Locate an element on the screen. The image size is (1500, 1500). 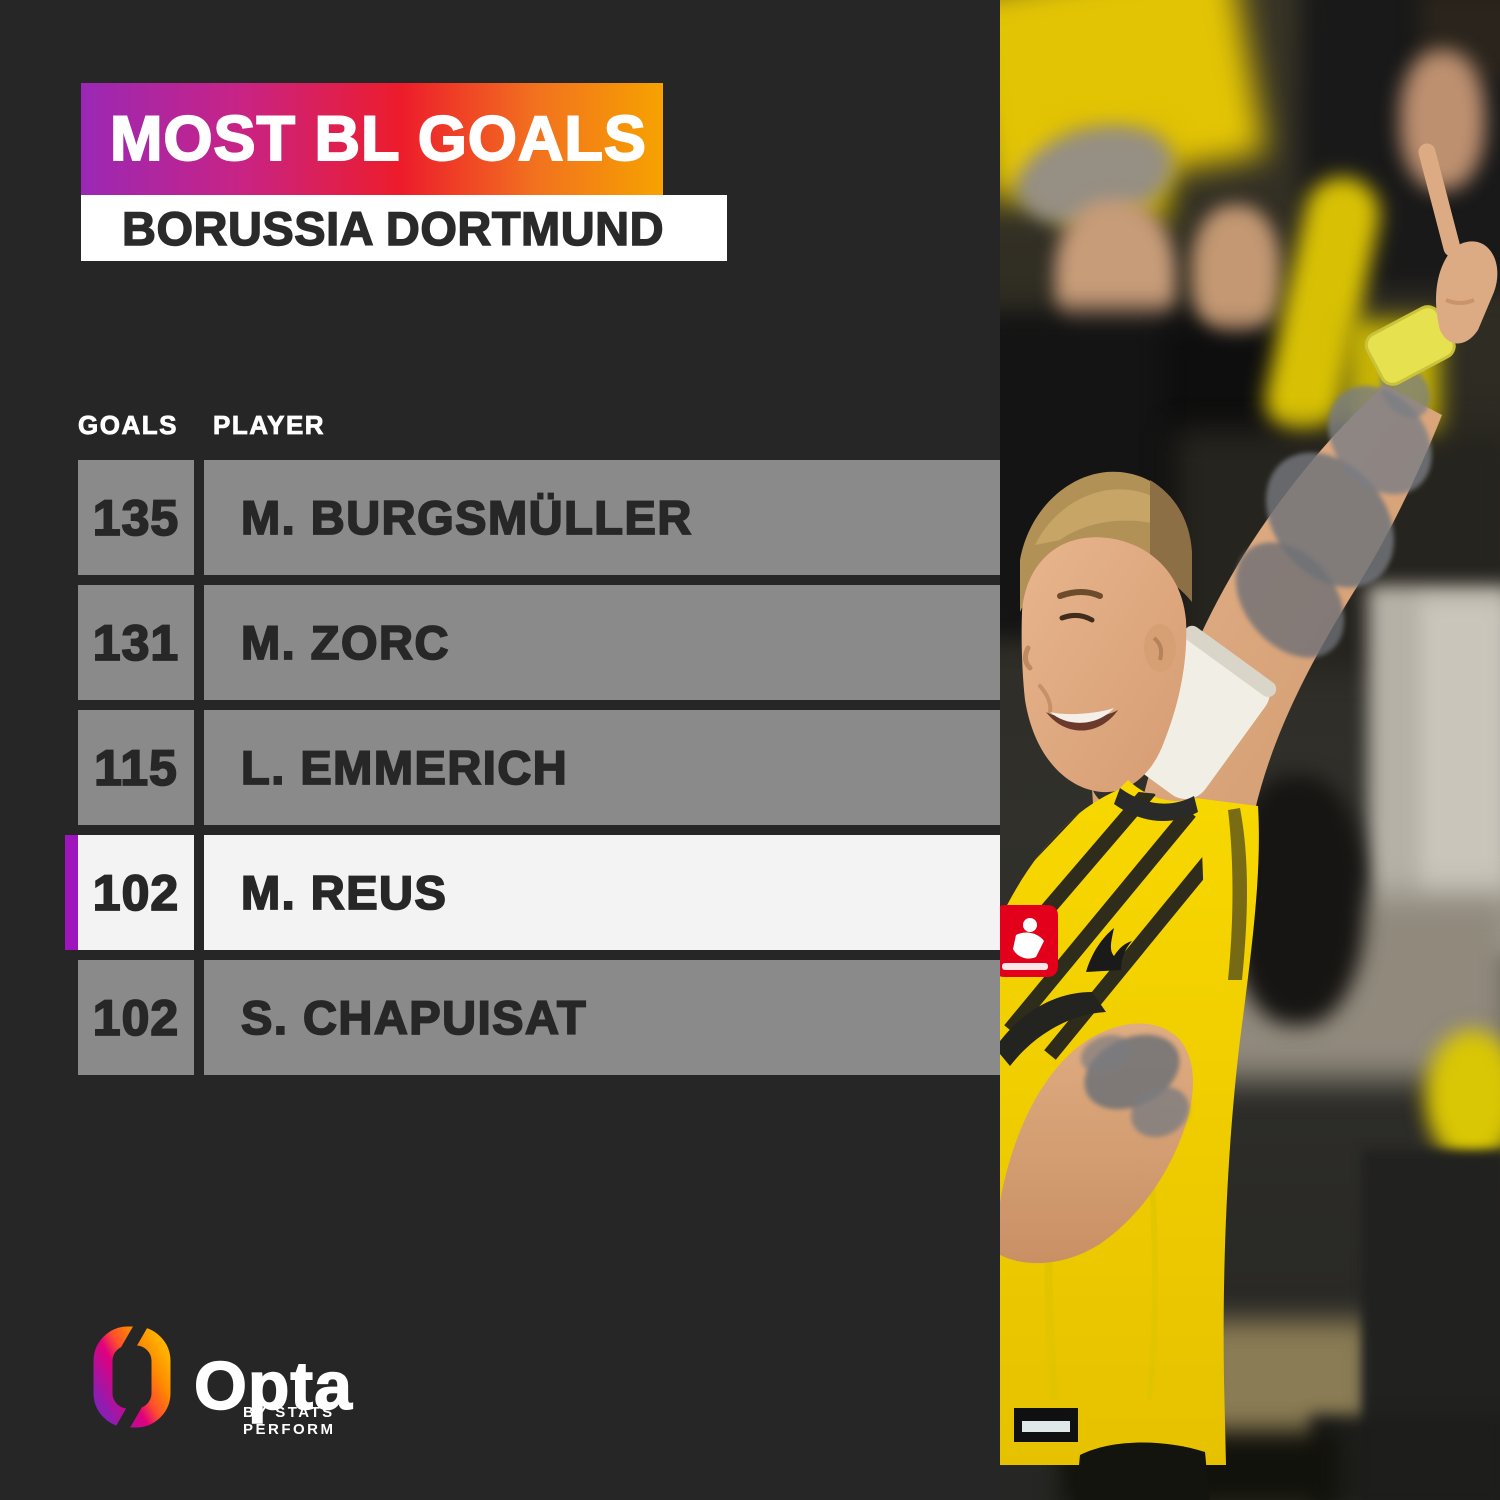
player-cell: M. BURGSMÜLLER is located at coordinates (602, 517).